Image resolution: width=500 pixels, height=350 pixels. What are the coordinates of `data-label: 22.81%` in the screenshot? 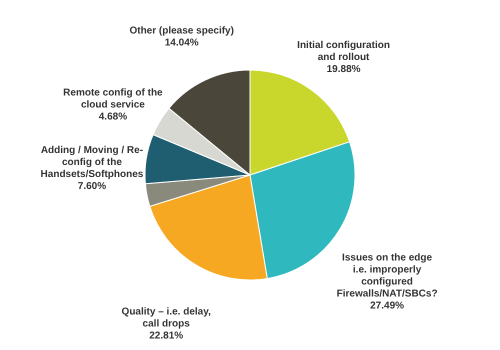 It's located at (166, 336).